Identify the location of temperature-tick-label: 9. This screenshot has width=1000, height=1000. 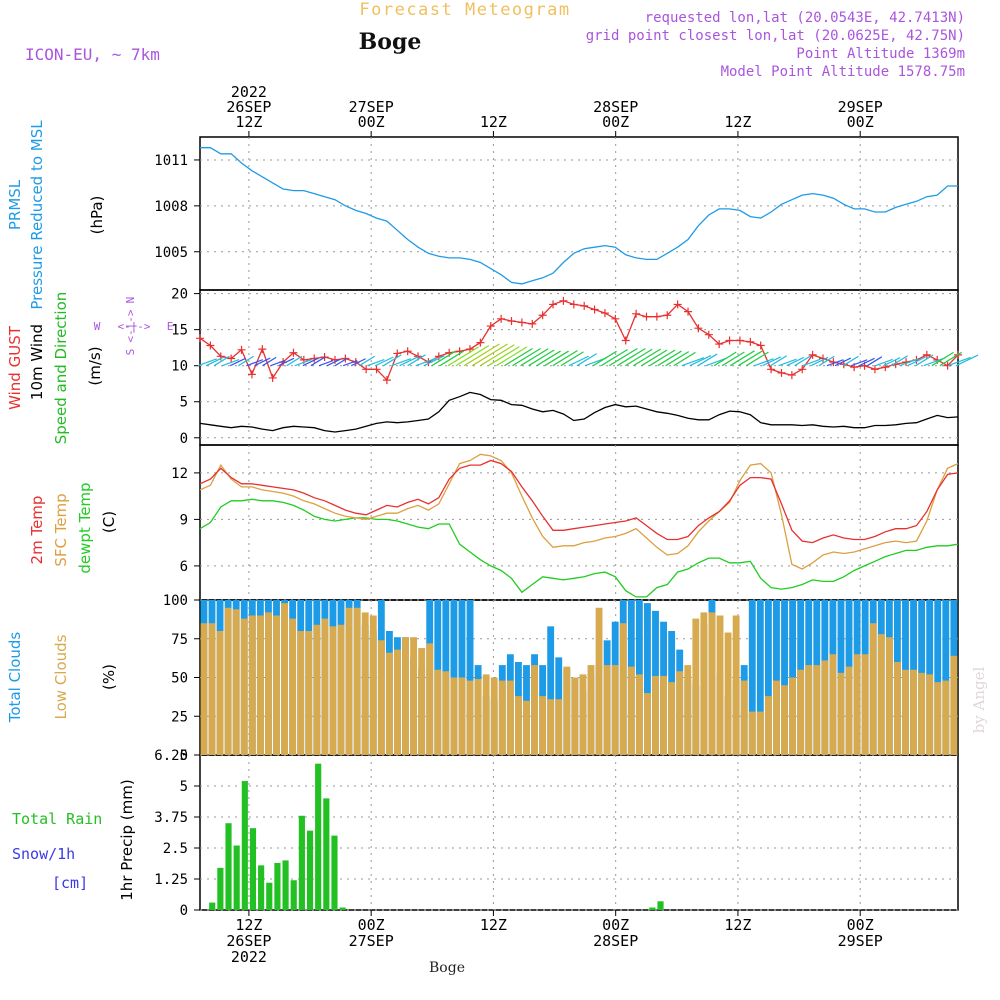
(184, 520).